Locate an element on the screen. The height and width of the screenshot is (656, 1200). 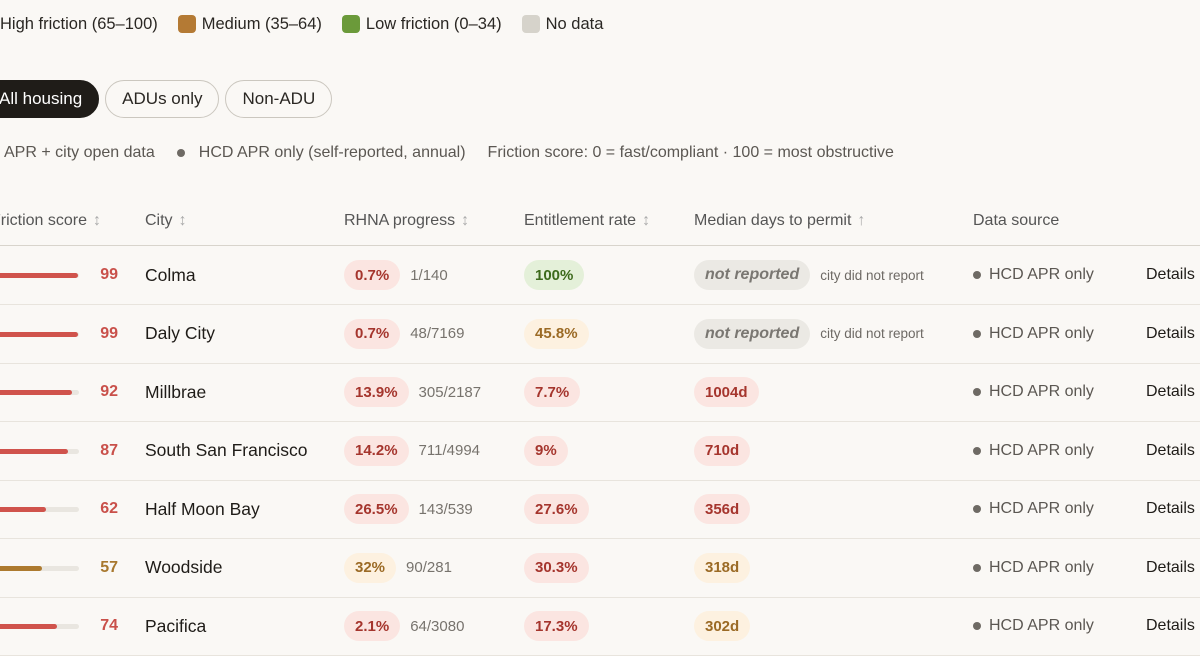
column-header: Friction score ↕ is located at coordinates (50, 221).